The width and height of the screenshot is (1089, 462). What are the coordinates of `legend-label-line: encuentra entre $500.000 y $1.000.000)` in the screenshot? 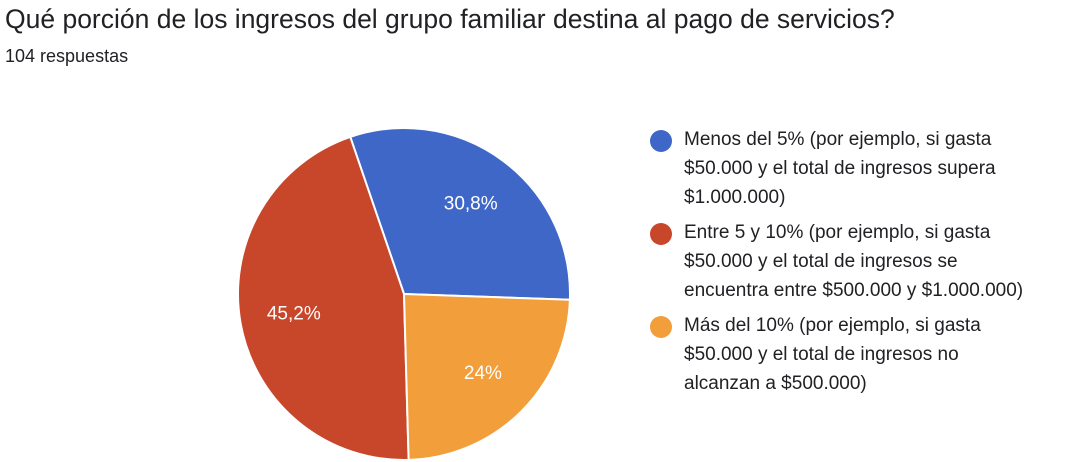 It's located at (854, 290).